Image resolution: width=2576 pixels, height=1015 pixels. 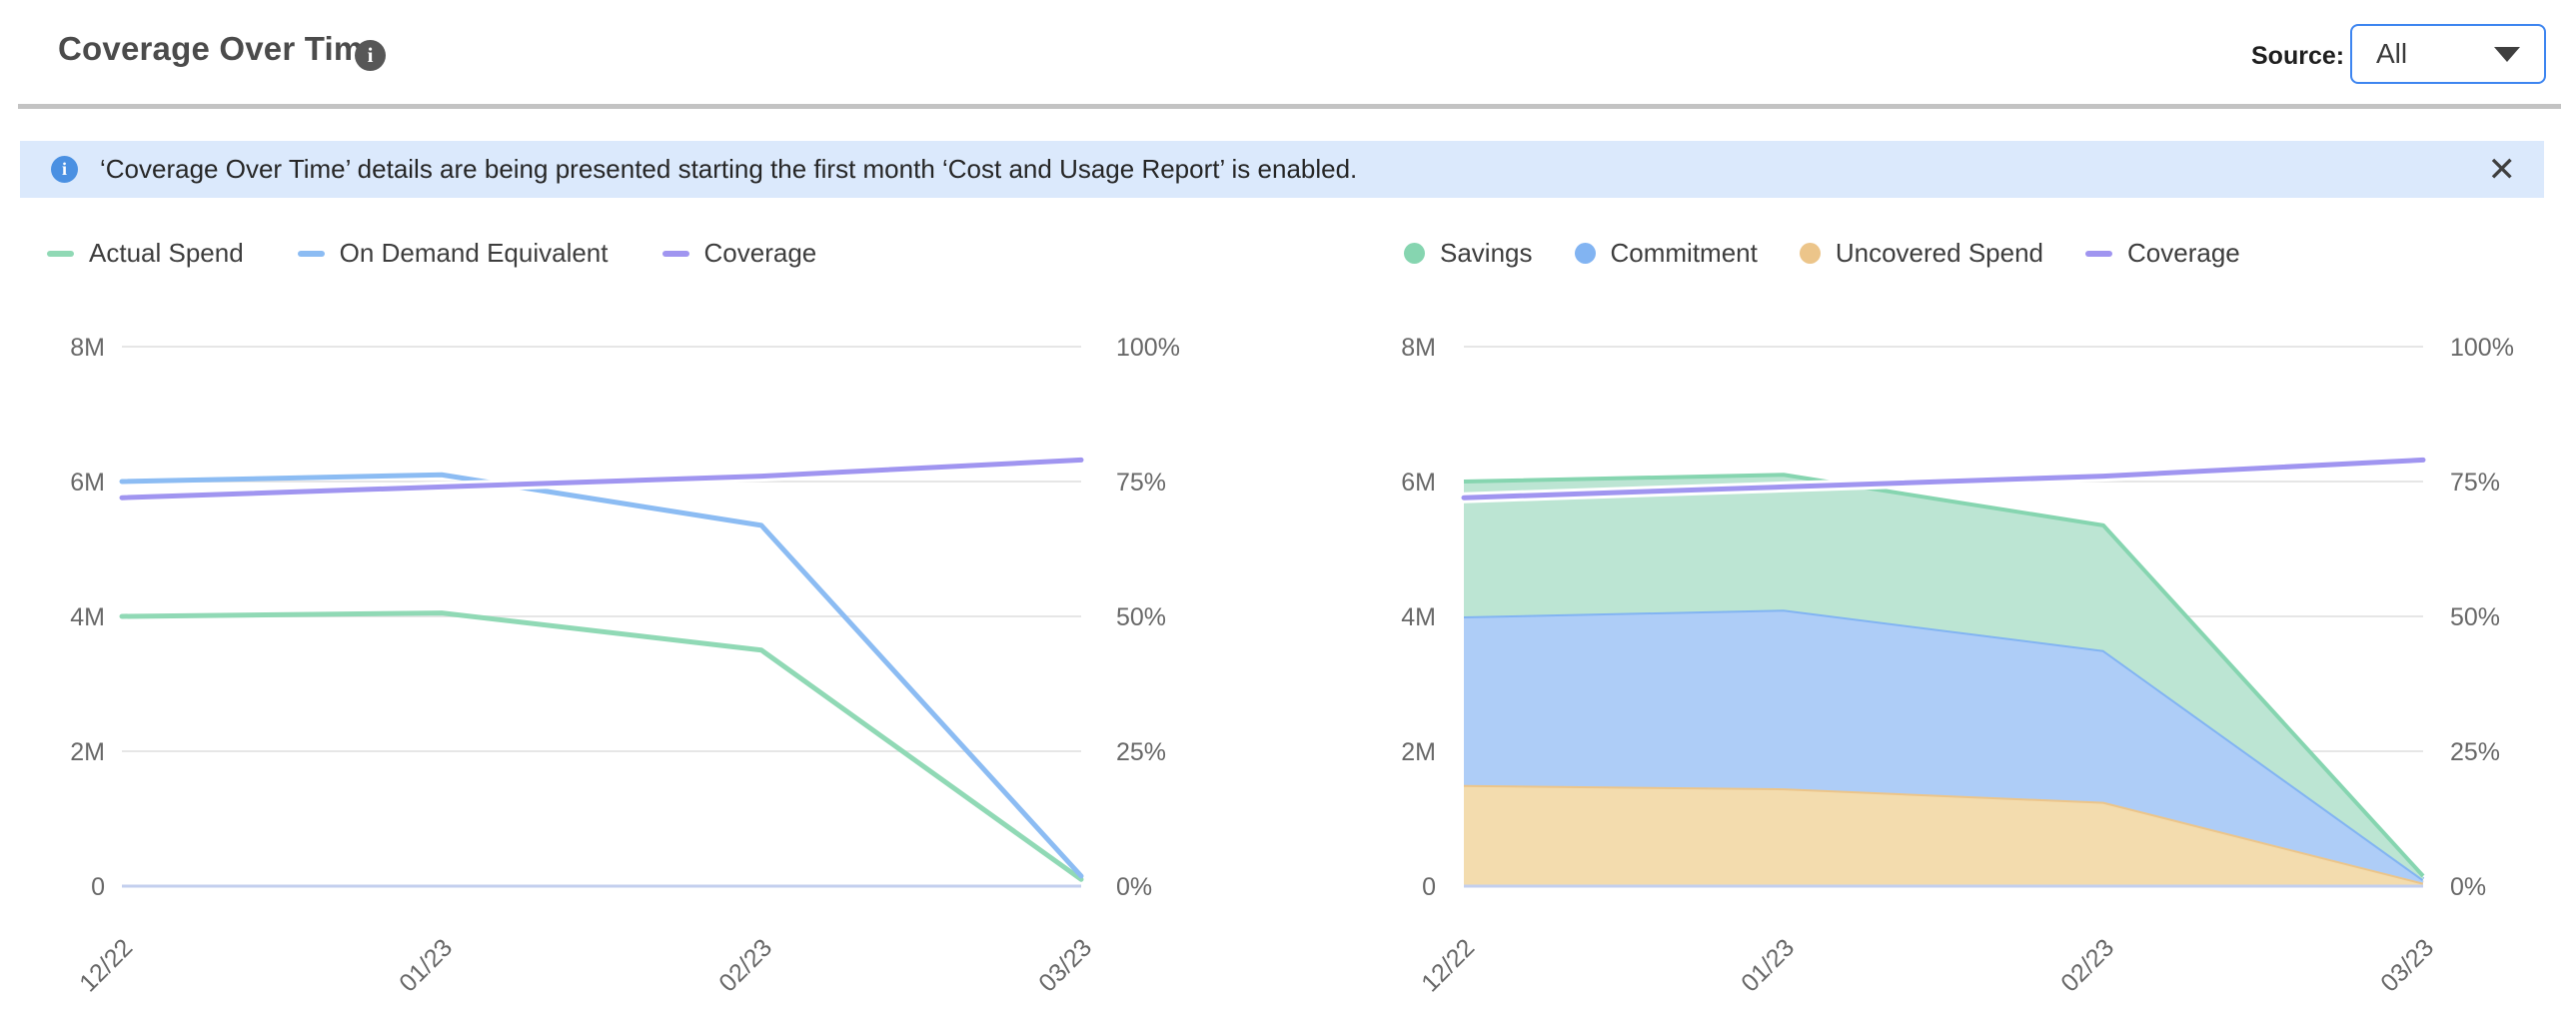 I want to click on area-savings, so click(x=1943, y=677).